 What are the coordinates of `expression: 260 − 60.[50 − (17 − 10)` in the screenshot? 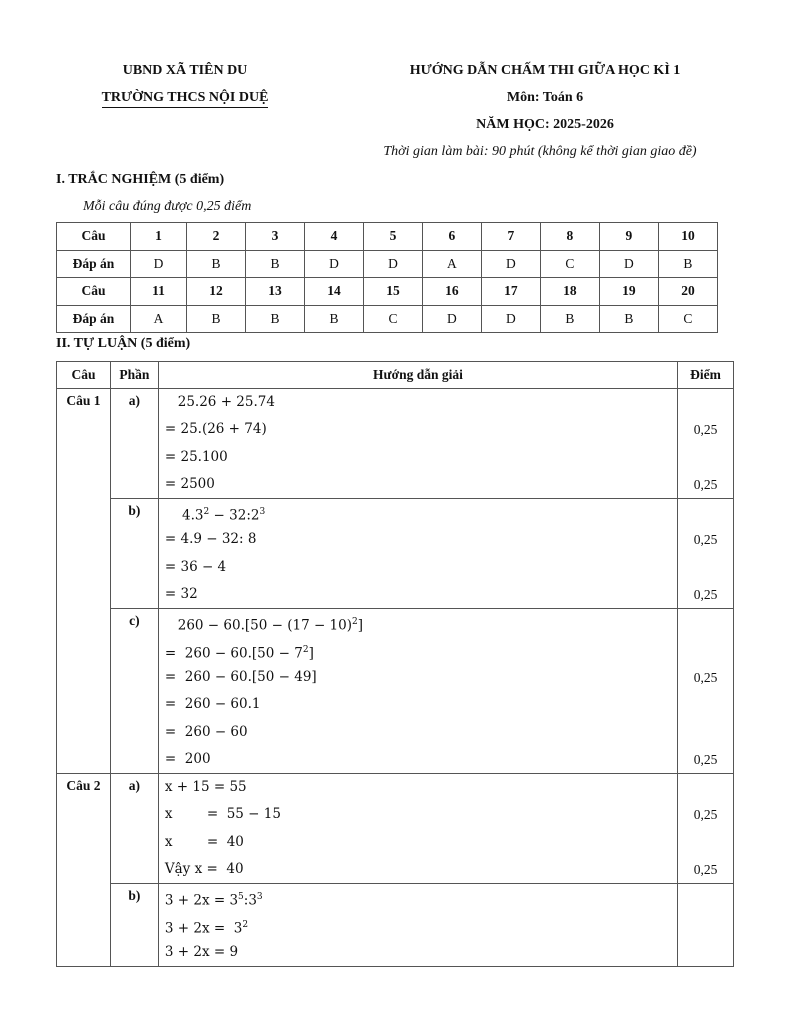 It's located at (258, 625).